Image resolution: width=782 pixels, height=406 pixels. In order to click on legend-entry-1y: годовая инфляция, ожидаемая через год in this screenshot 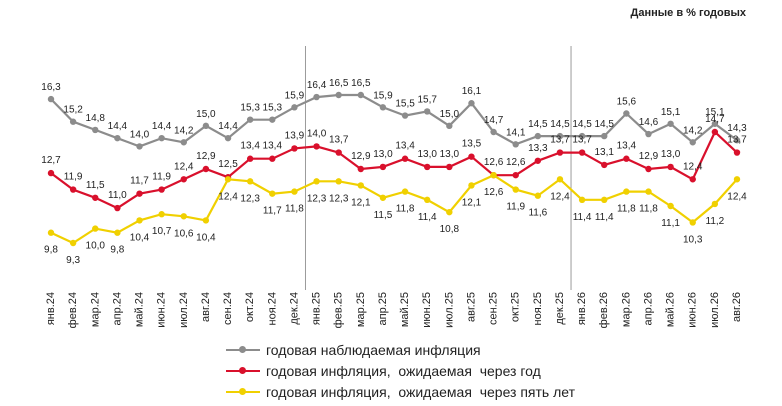, I will do `click(400, 370)`.